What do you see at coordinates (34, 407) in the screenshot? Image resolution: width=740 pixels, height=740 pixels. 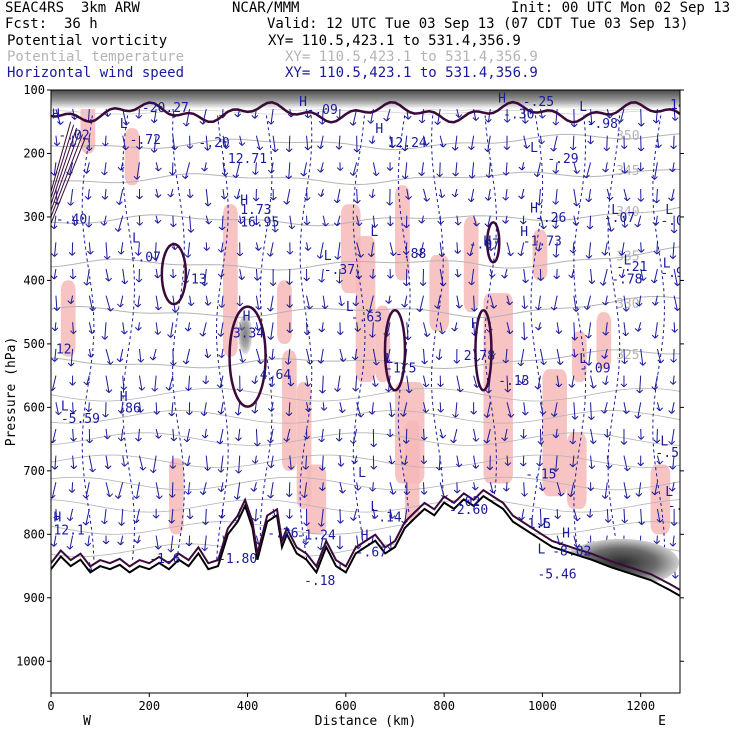 I see `y-tick-label: 600` at bounding box center [34, 407].